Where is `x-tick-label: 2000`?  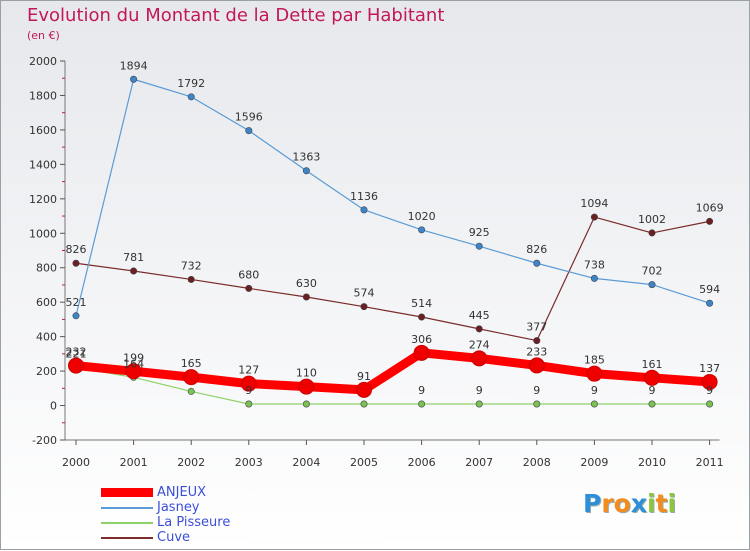
x-tick-label: 2000 is located at coordinates (76, 462).